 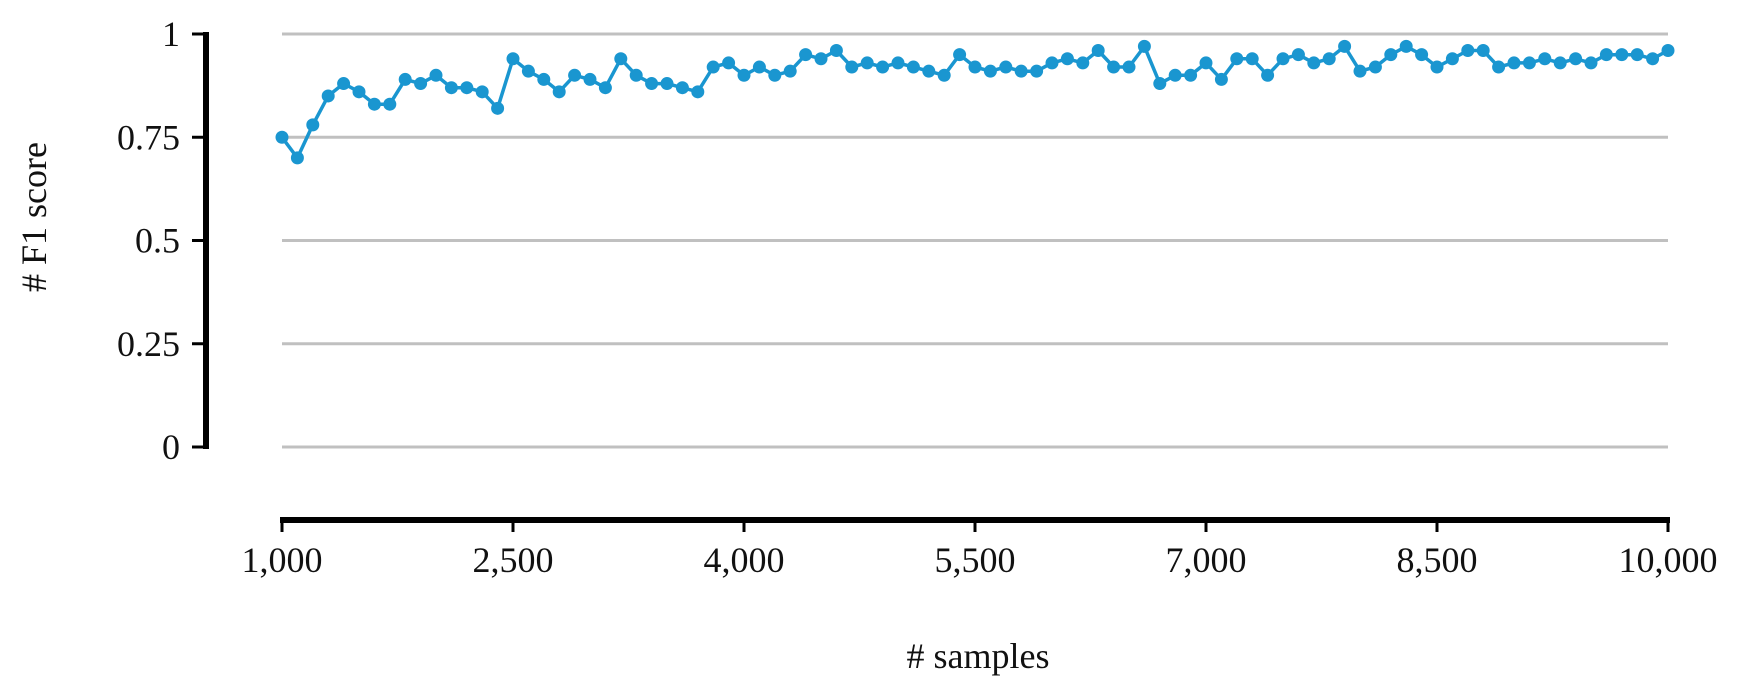 I want to click on series-layer, so click(x=975, y=102).